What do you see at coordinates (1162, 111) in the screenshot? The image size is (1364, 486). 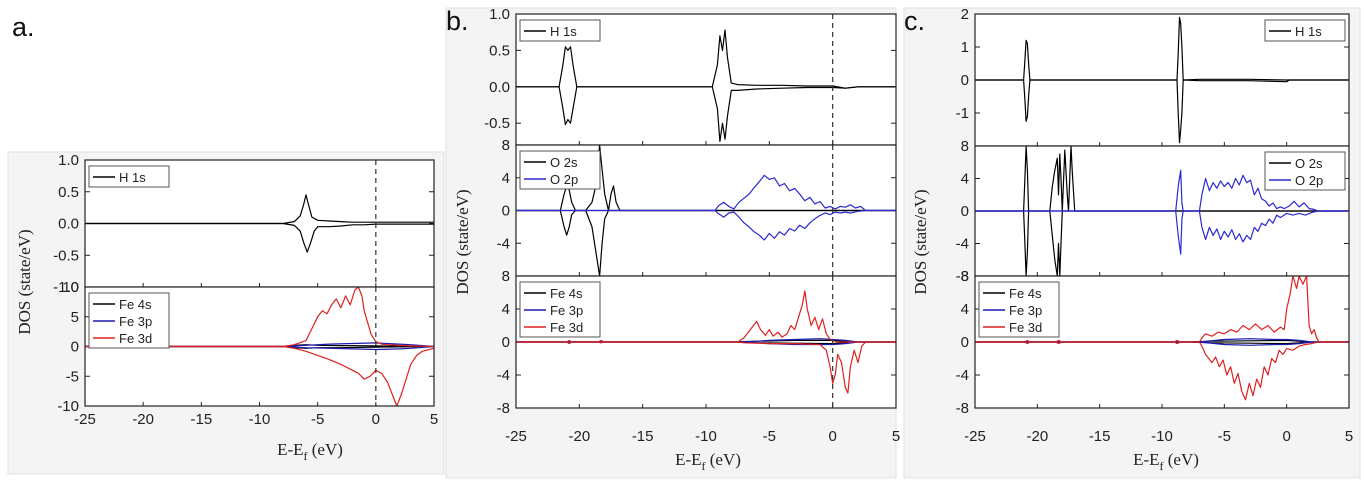 I see `series-h-1s-down` at bounding box center [1162, 111].